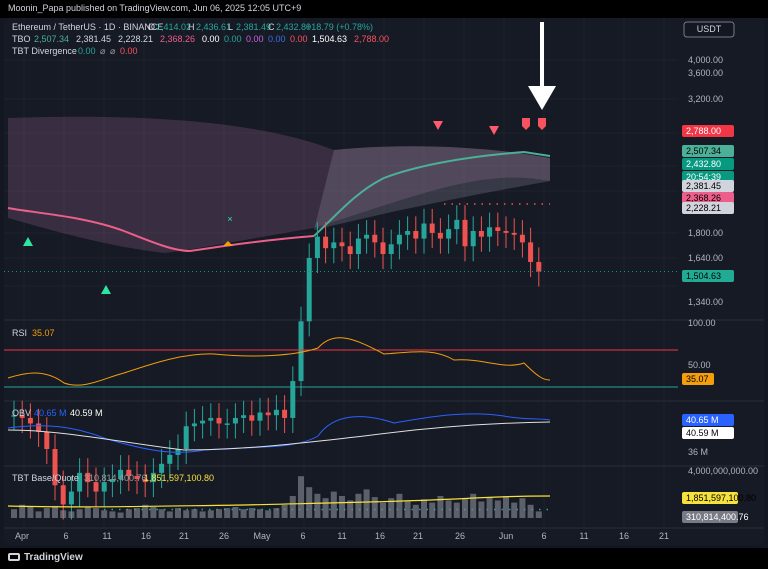 The height and width of the screenshot is (569, 768). What do you see at coordinates (50, 413) in the screenshot?
I see `obv-value-blue: 40.65 M` at bounding box center [50, 413].